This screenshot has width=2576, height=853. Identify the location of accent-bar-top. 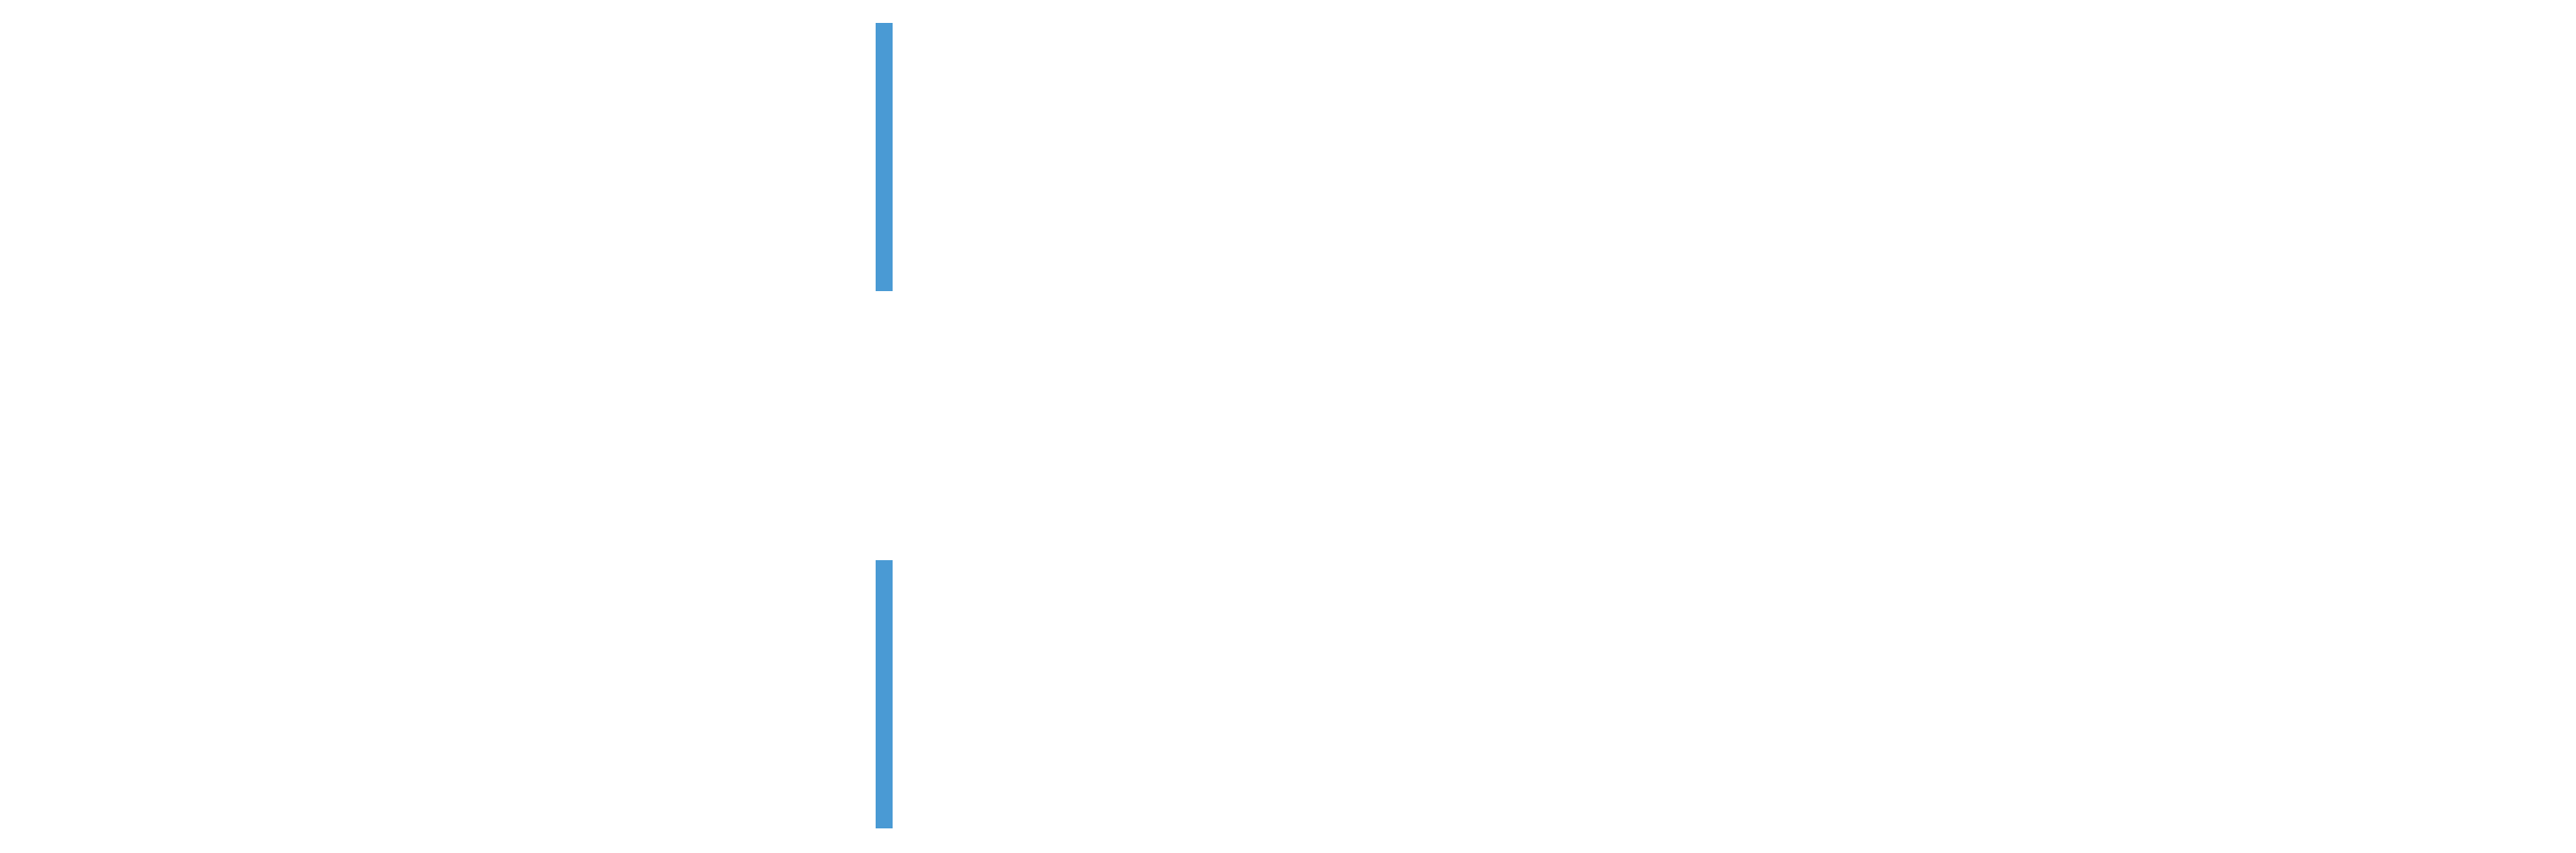
(885, 157).